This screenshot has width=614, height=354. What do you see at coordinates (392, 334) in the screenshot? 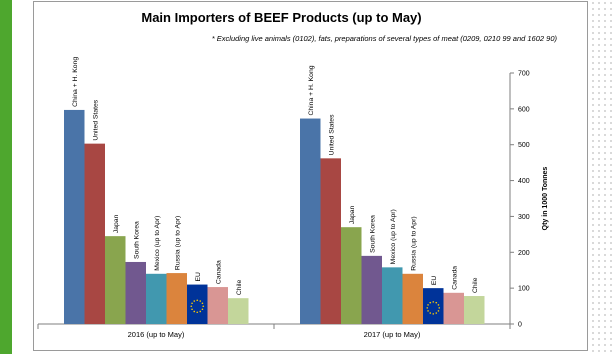
I see `x-tick-label: 2017 (up to May)` at bounding box center [392, 334].